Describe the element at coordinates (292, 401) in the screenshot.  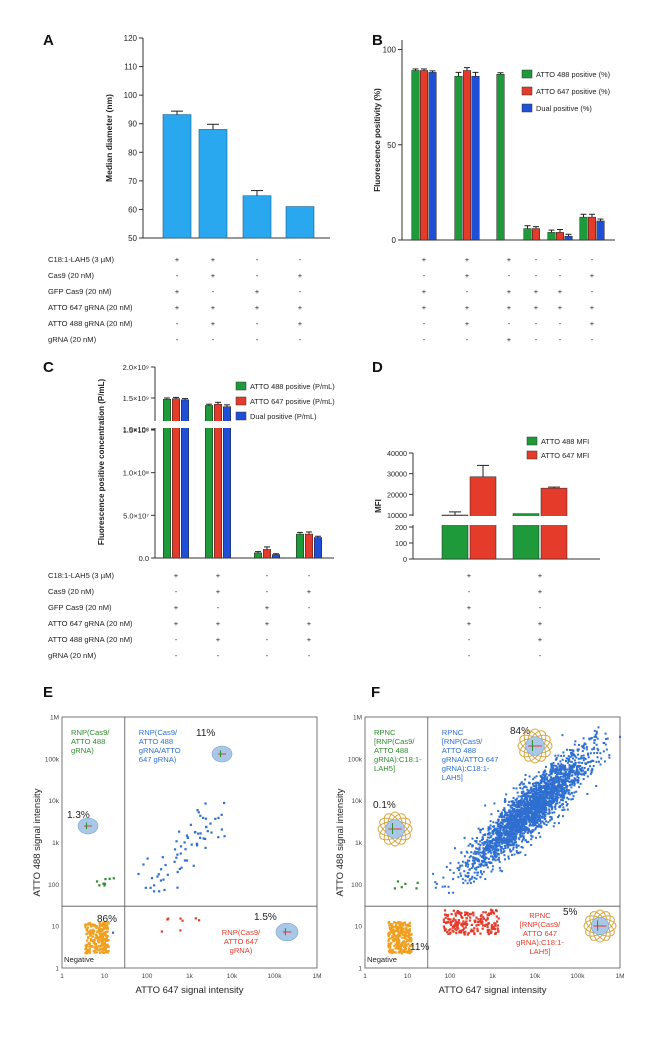
I see `legend-entry: ATTO 647 positive (P/mL)` at that location.